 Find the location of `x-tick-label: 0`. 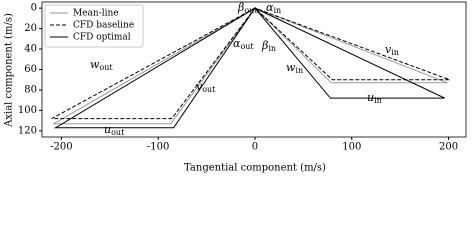

x-tick-label: 0 is located at coordinates (255, 147).